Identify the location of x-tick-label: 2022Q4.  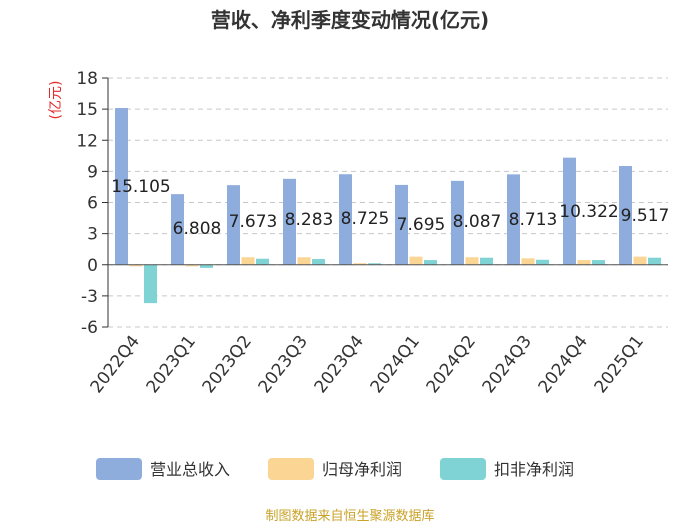
(115, 364).